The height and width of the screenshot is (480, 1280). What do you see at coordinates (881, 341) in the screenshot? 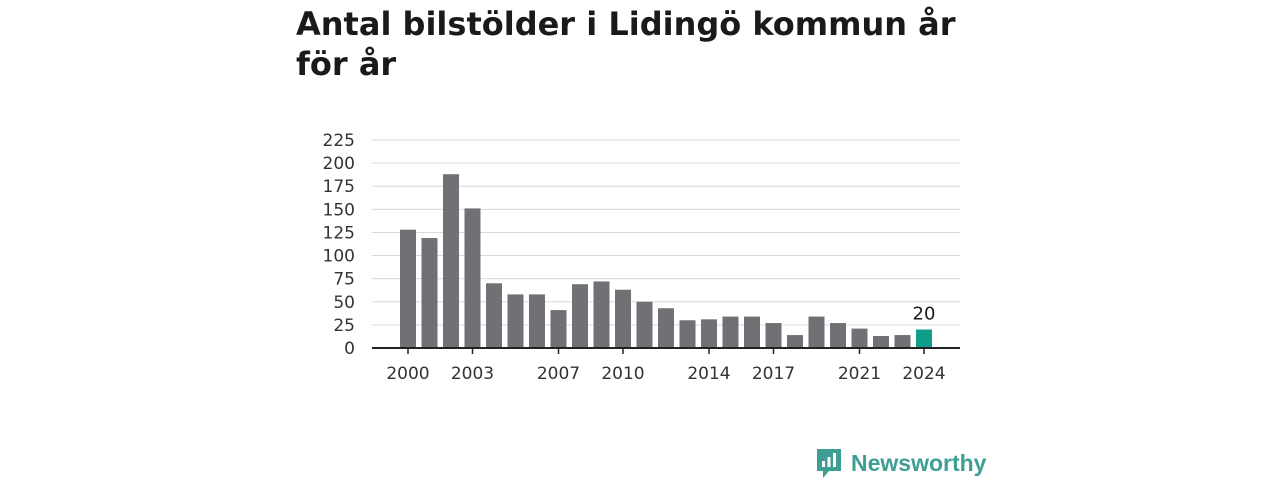
I see `bar-2022` at bounding box center [881, 341].